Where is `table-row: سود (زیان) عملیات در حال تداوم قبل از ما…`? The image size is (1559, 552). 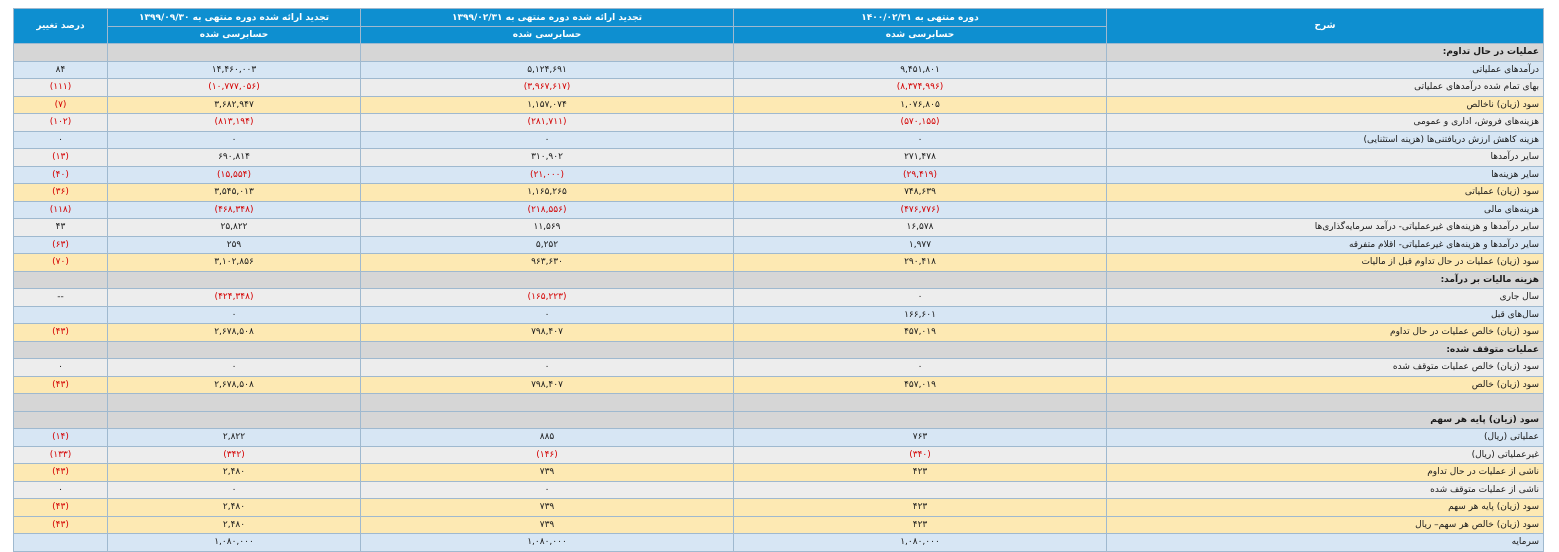
table-row: سود (زیان) عملیات در حال تداوم قبل از ما… is located at coordinates (778, 262).